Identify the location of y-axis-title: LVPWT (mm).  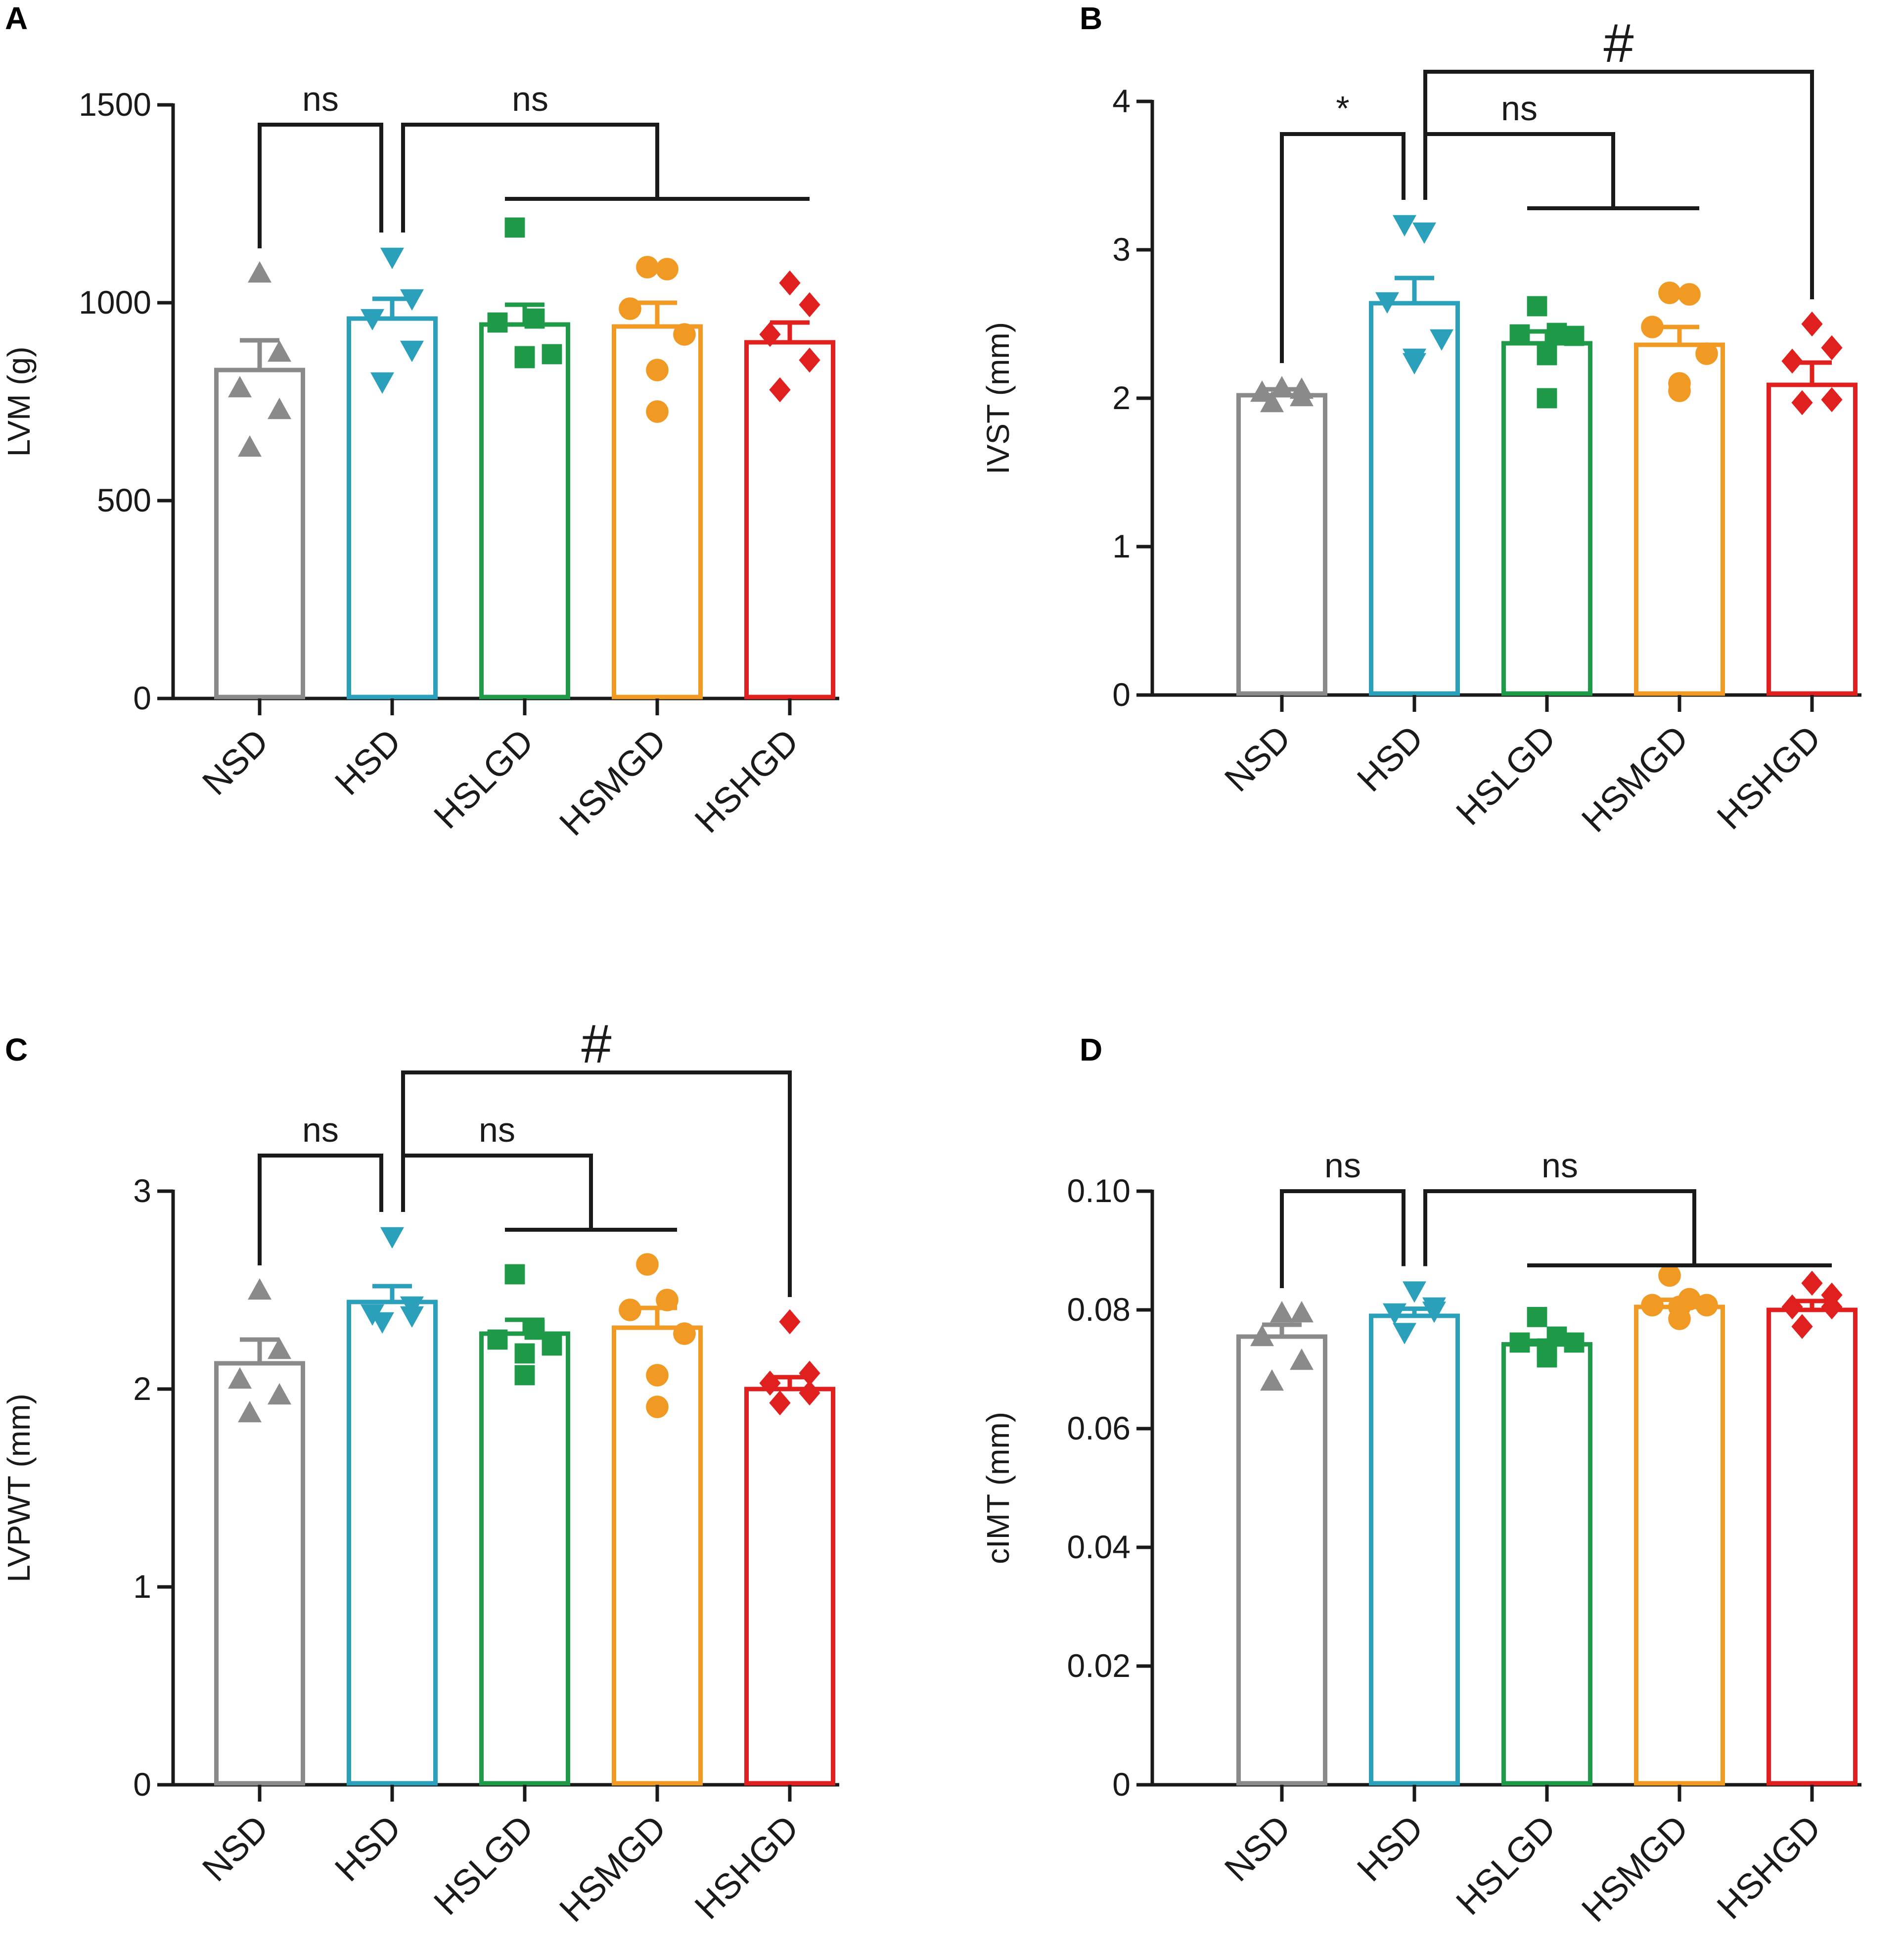
(19, 1487).